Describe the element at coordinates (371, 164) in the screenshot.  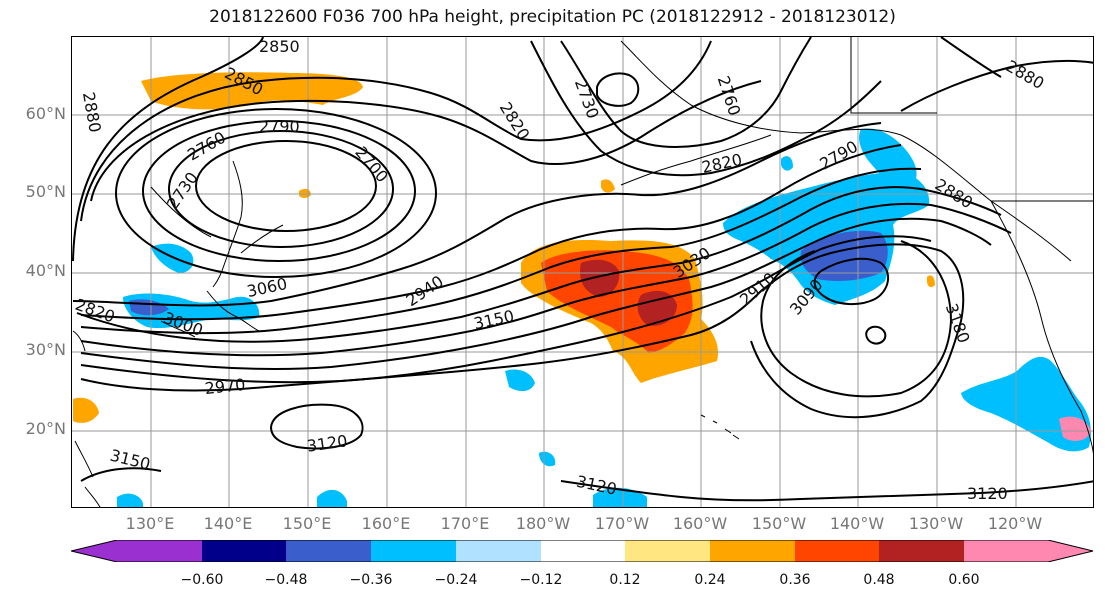
I see `contour-label: 2700` at that location.